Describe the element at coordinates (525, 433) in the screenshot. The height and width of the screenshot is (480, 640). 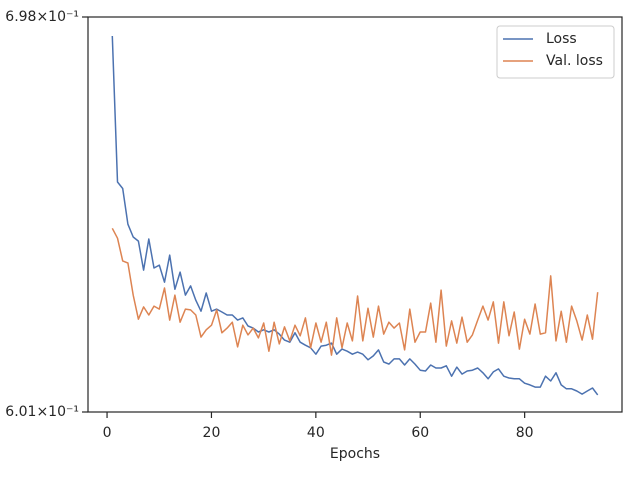
I see `x-tick-label: 80` at that location.